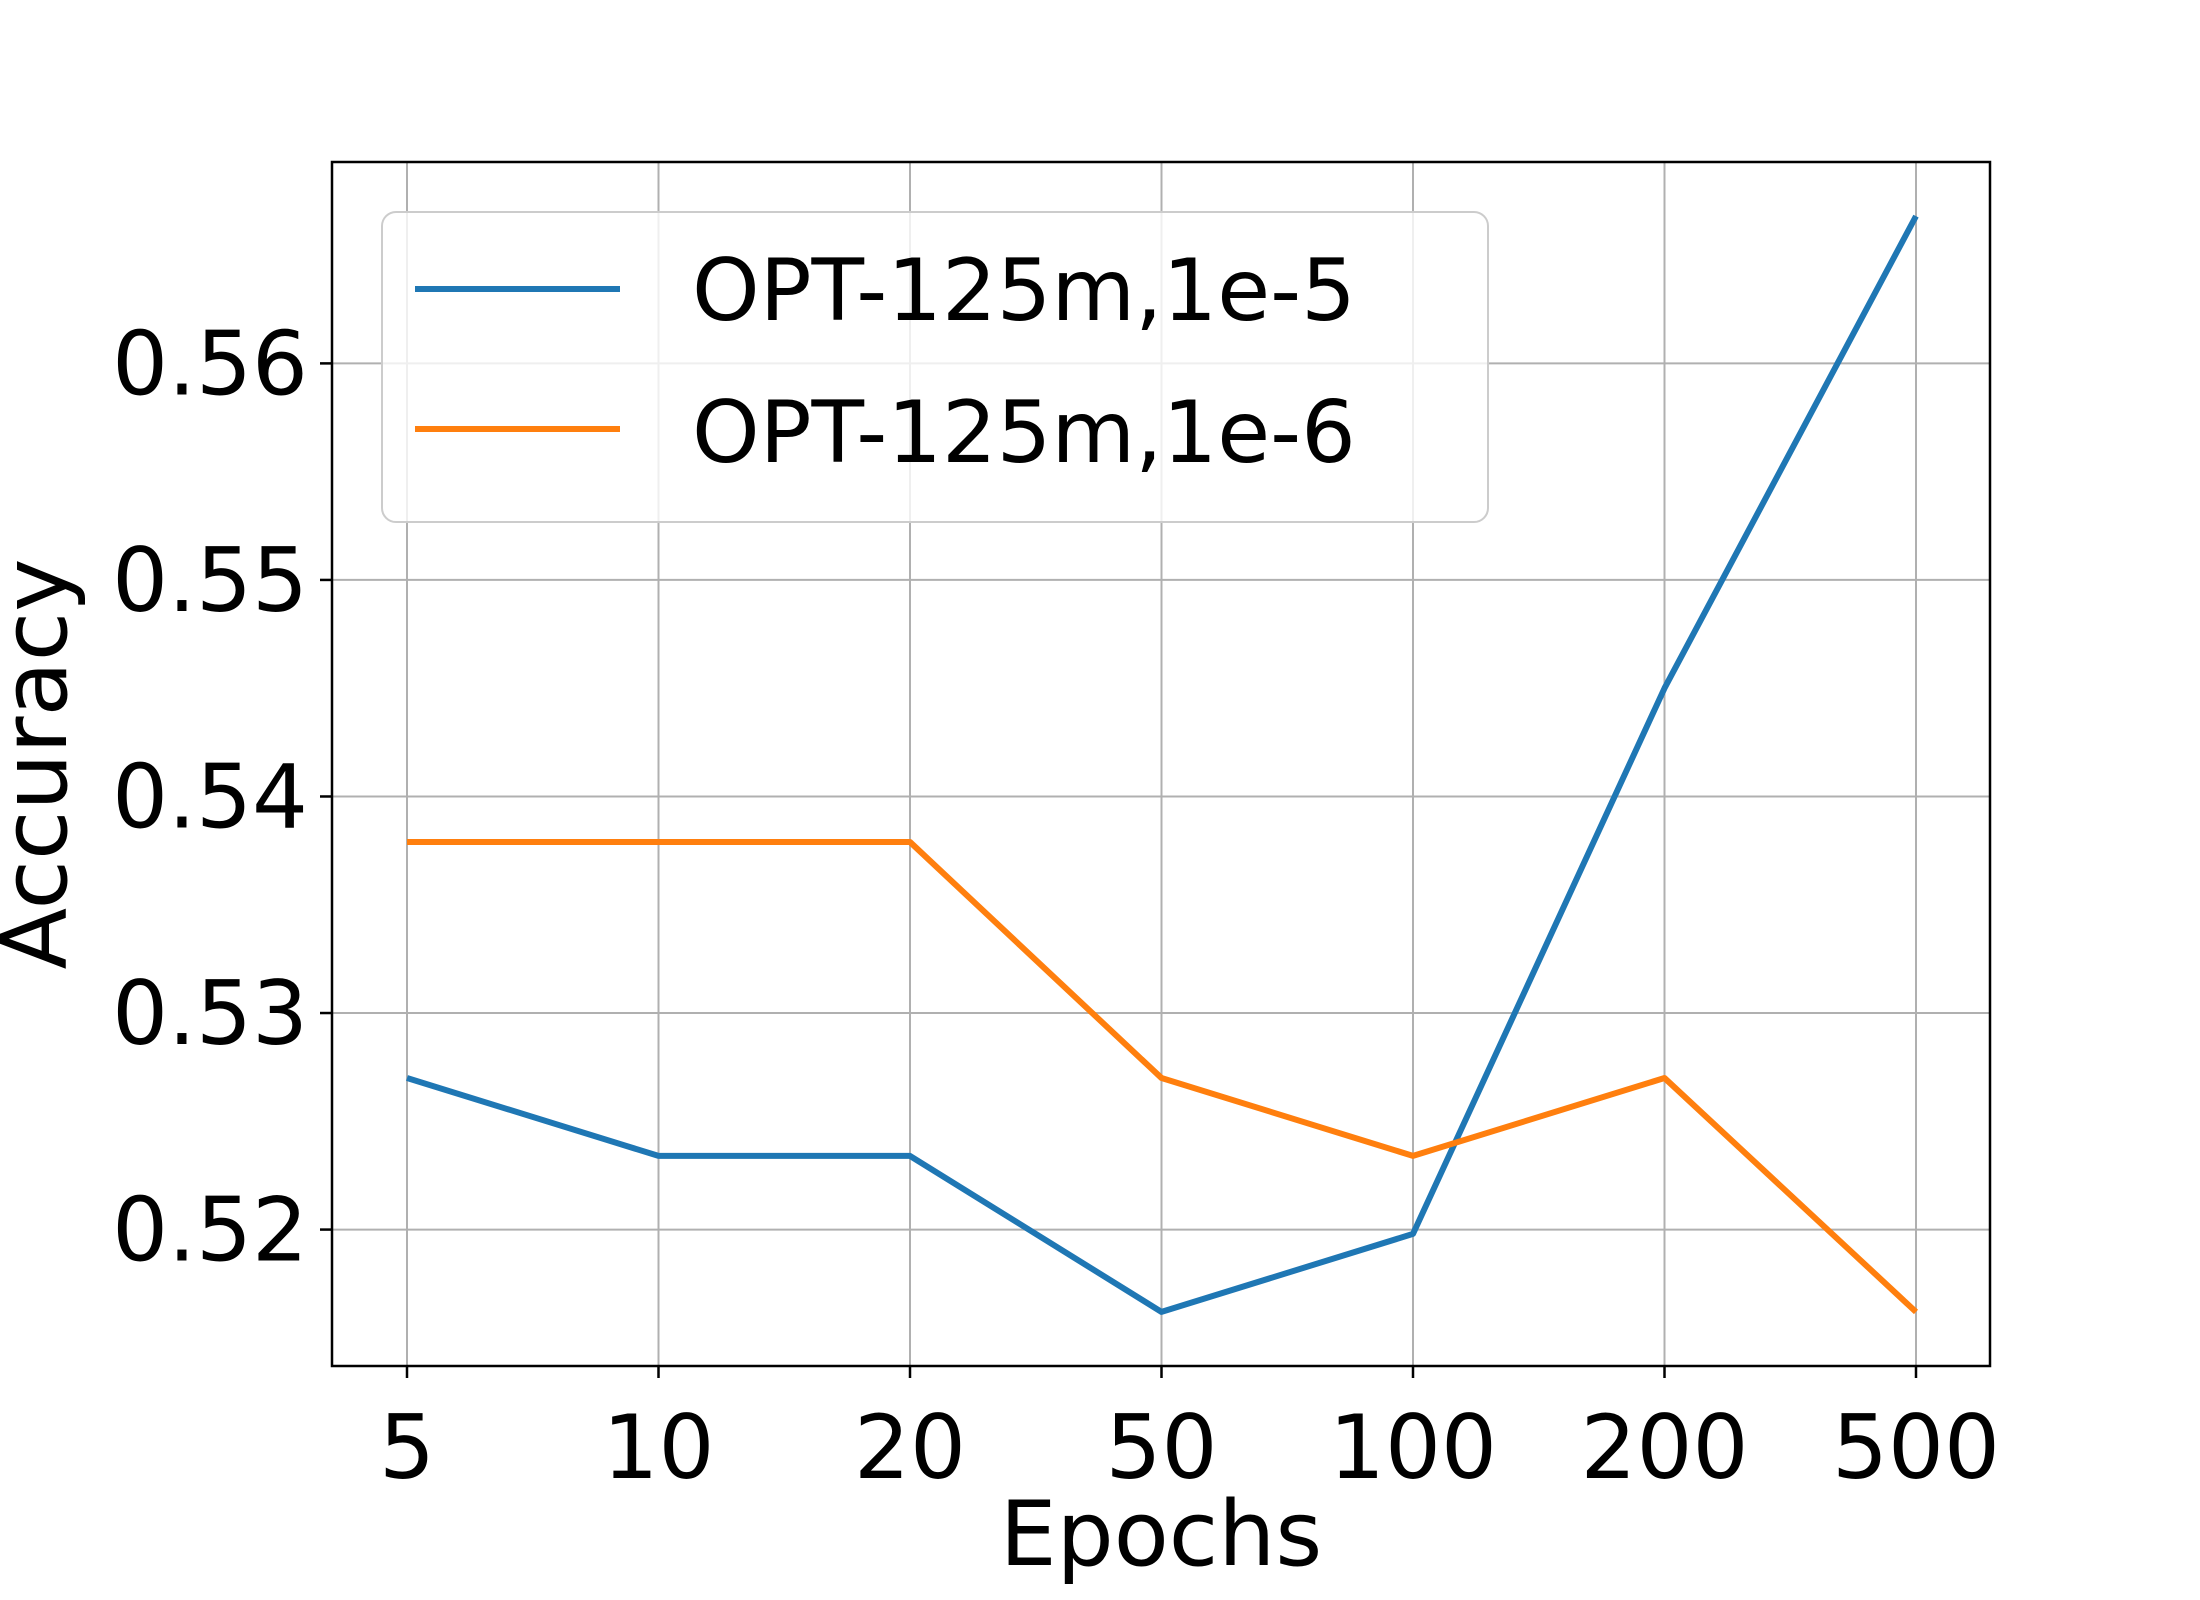 The image size is (2200, 1600). What do you see at coordinates (210, 1230) in the screenshot?
I see `y-tick-label: 0.52` at bounding box center [210, 1230].